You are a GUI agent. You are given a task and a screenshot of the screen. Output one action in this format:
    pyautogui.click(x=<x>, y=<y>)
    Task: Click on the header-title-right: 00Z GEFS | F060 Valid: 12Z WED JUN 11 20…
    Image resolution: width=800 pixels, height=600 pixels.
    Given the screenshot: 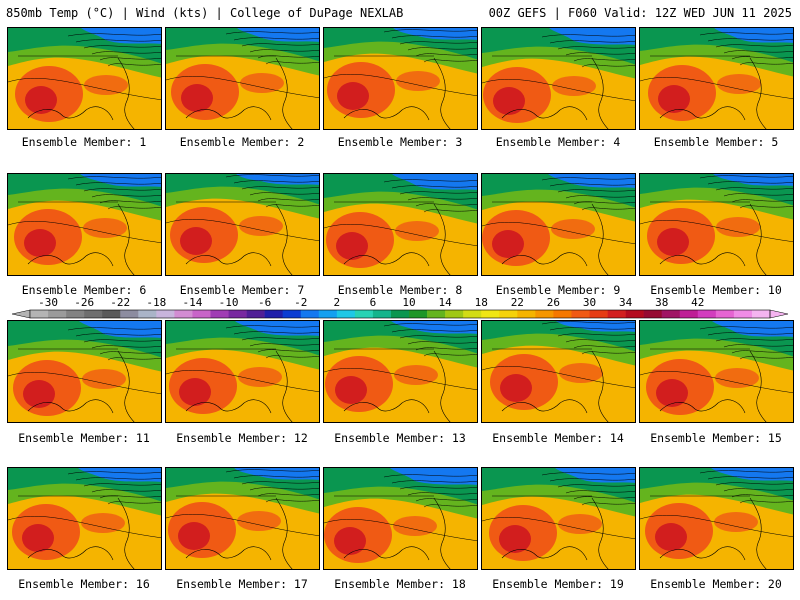 What is the action you would take?
    pyautogui.click(x=640, y=13)
    